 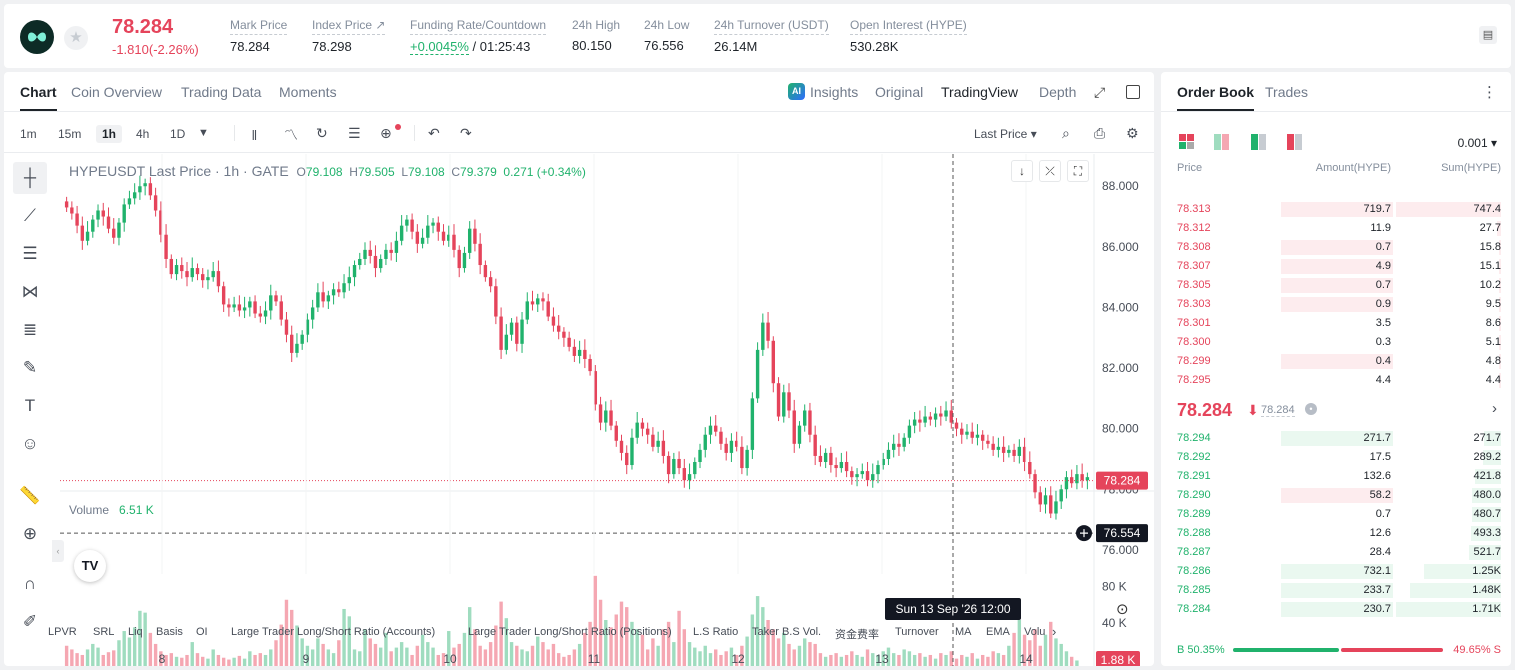 What do you see at coordinates (322, 133) in the screenshot?
I see `replay-icon: ↻` at bounding box center [322, 133].